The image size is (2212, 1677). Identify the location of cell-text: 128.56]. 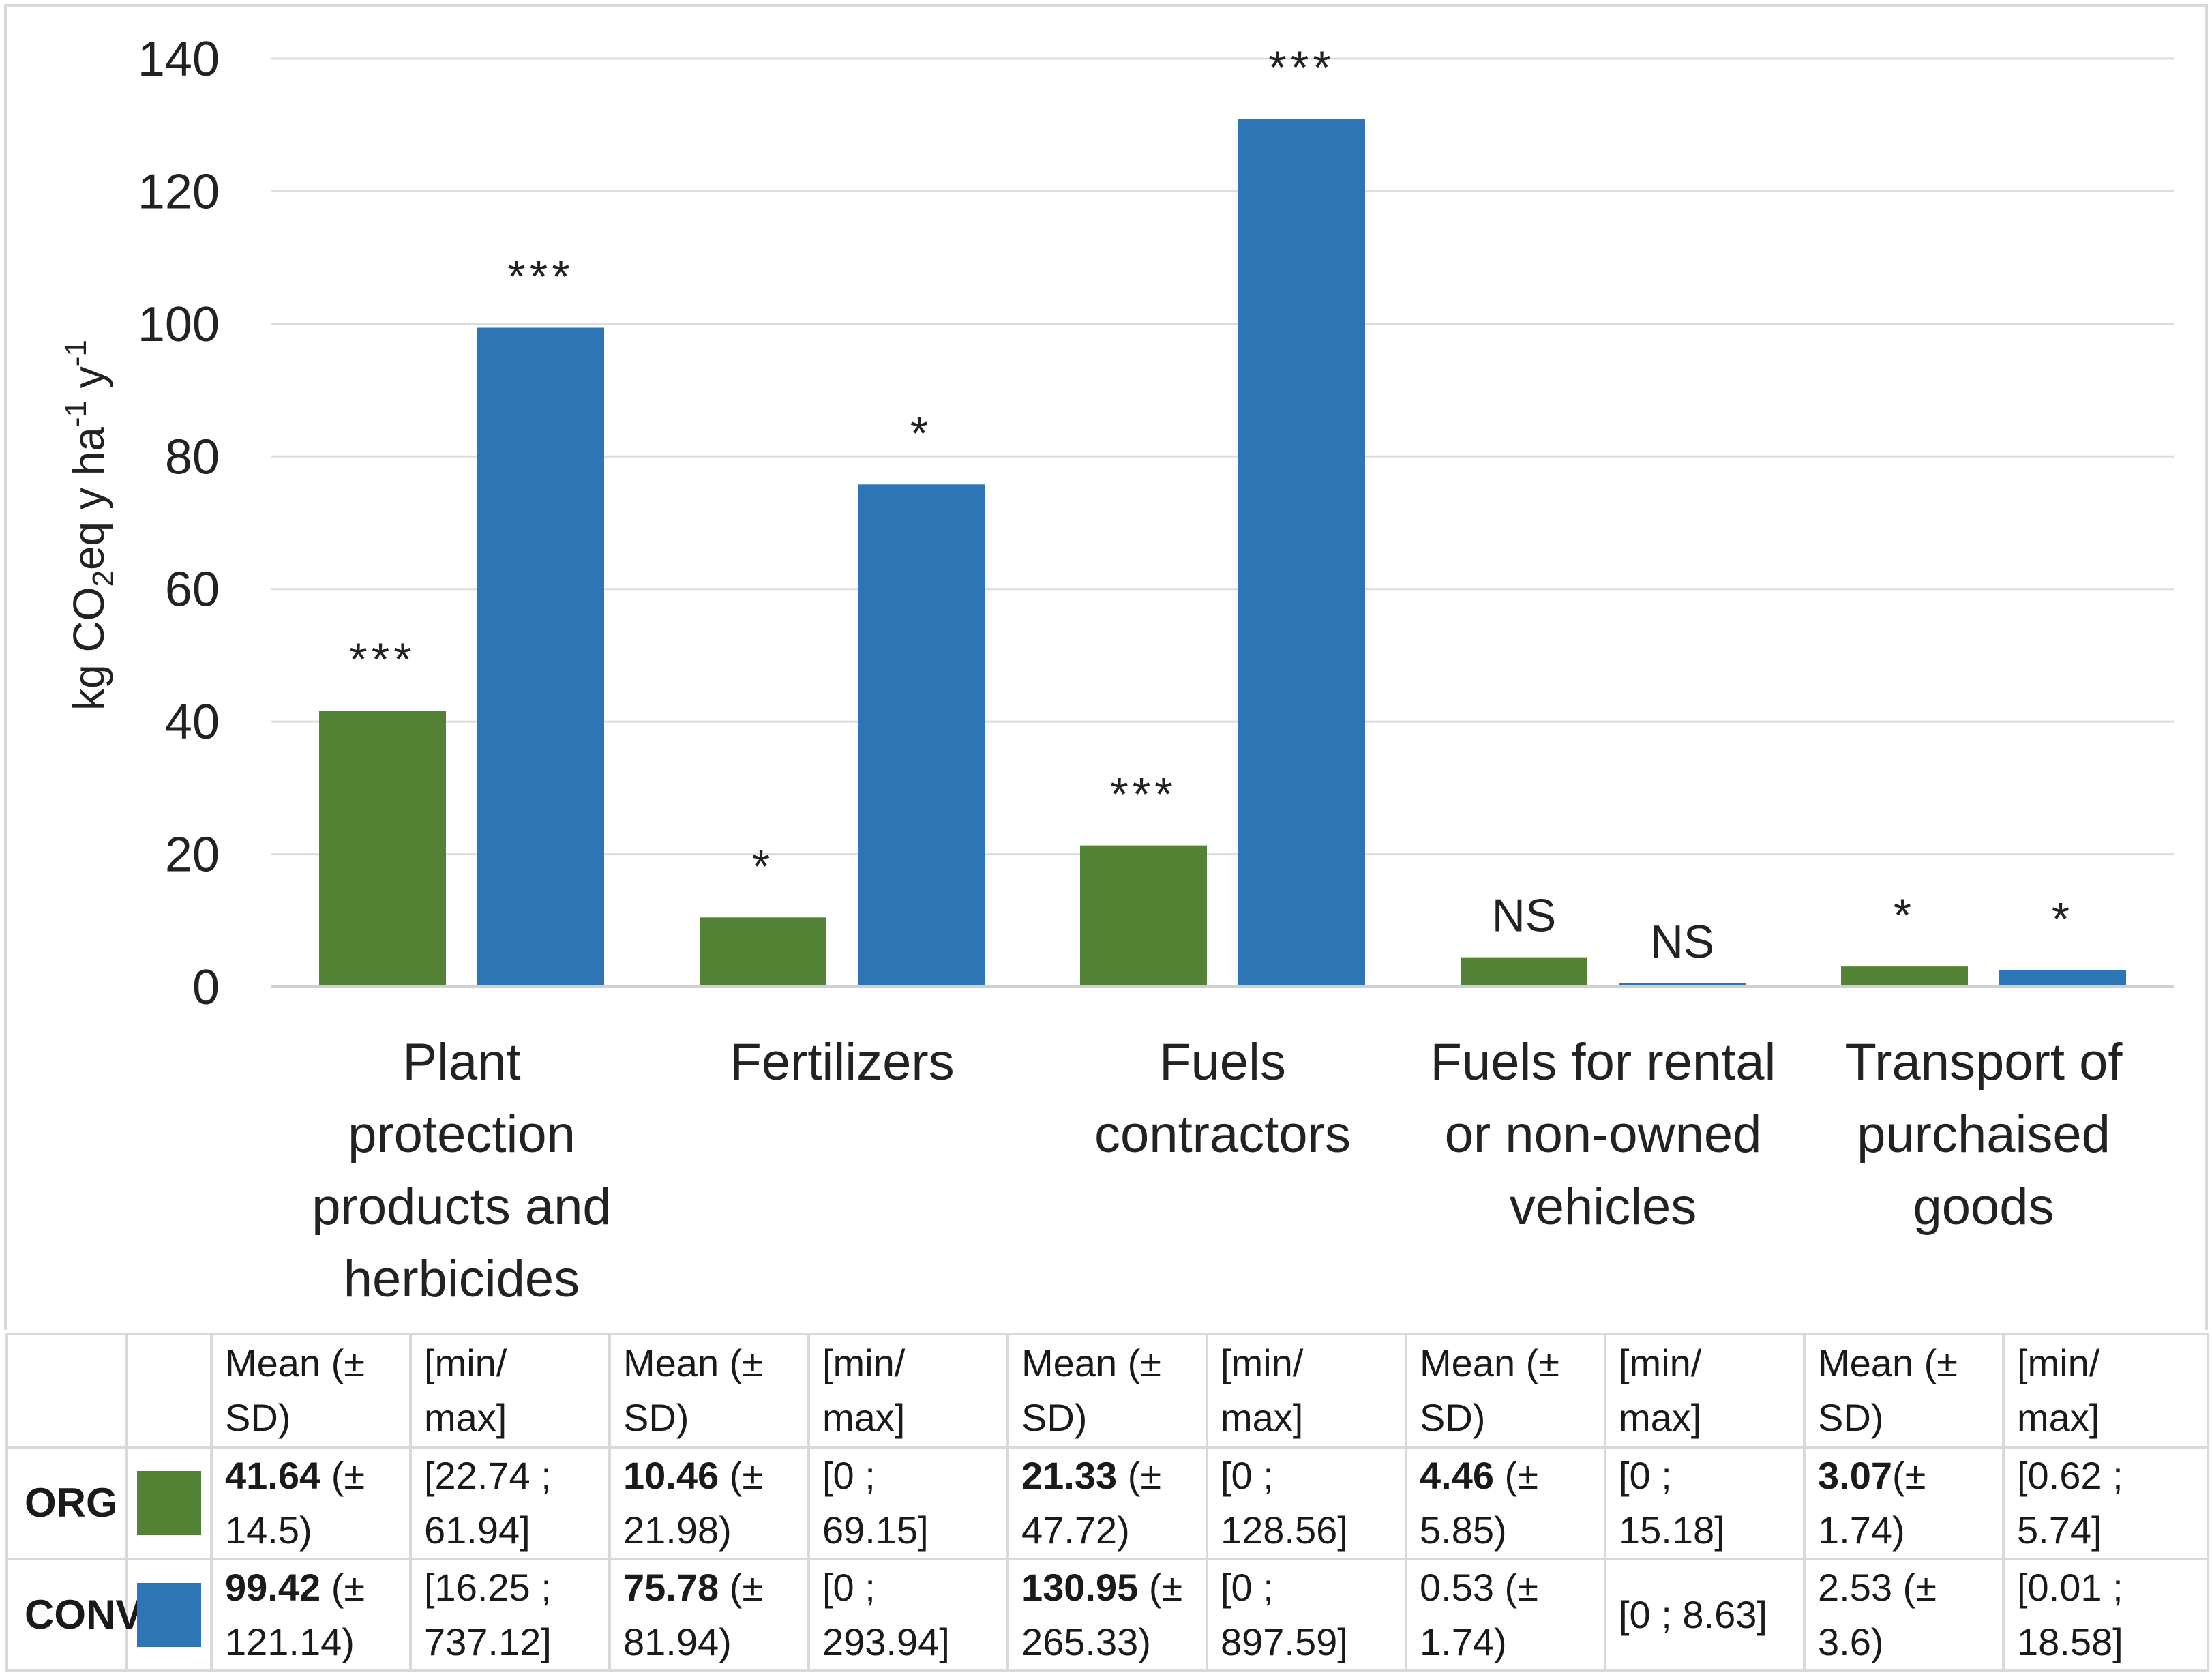
(1284, 1530).